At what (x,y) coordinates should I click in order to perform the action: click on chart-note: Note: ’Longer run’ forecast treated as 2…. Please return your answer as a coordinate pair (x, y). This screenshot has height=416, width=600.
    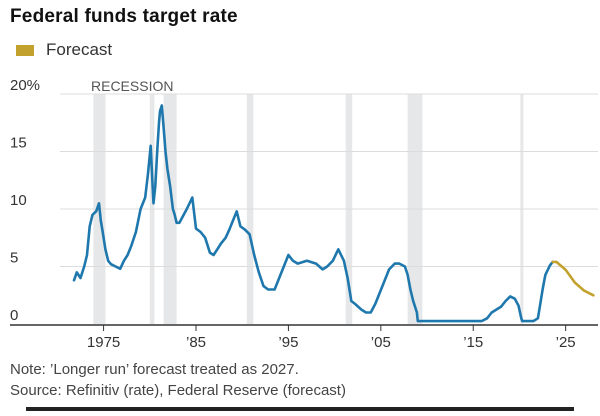
    Looking at the image, I should click on (154, 369).